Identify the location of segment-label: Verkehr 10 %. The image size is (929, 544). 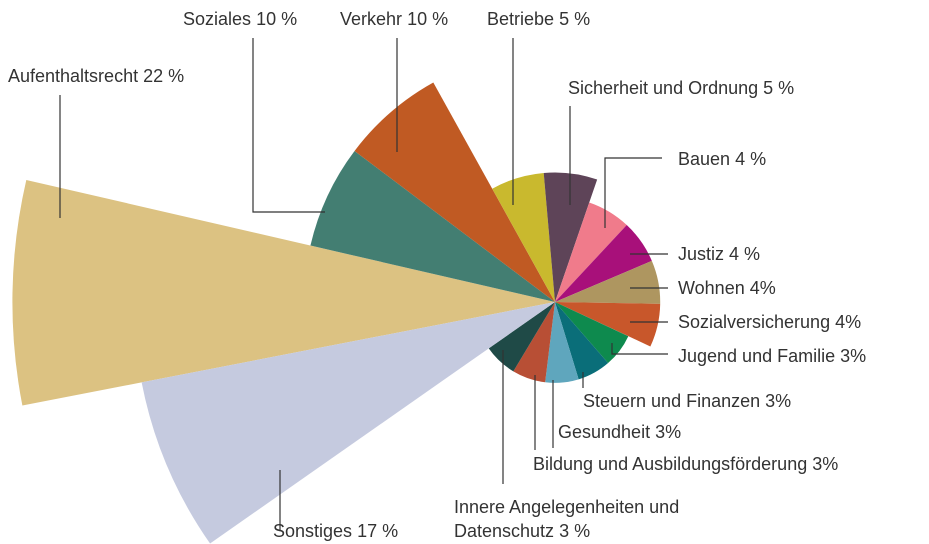
(394, 19).